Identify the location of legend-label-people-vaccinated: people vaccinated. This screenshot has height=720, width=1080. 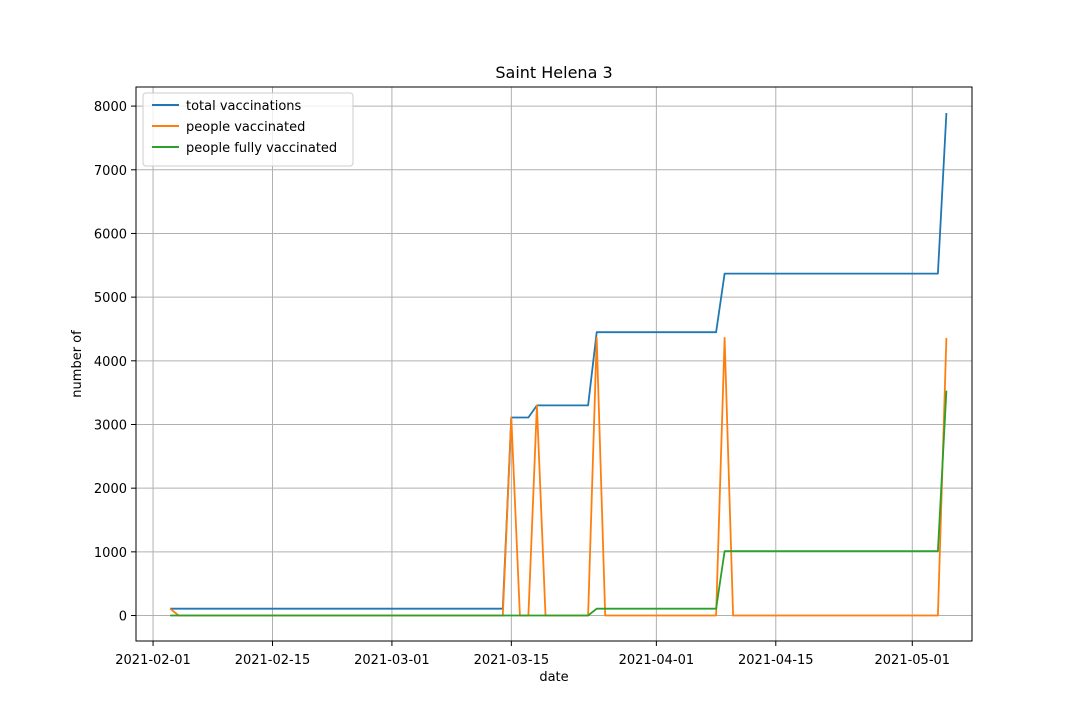
(245, 127).